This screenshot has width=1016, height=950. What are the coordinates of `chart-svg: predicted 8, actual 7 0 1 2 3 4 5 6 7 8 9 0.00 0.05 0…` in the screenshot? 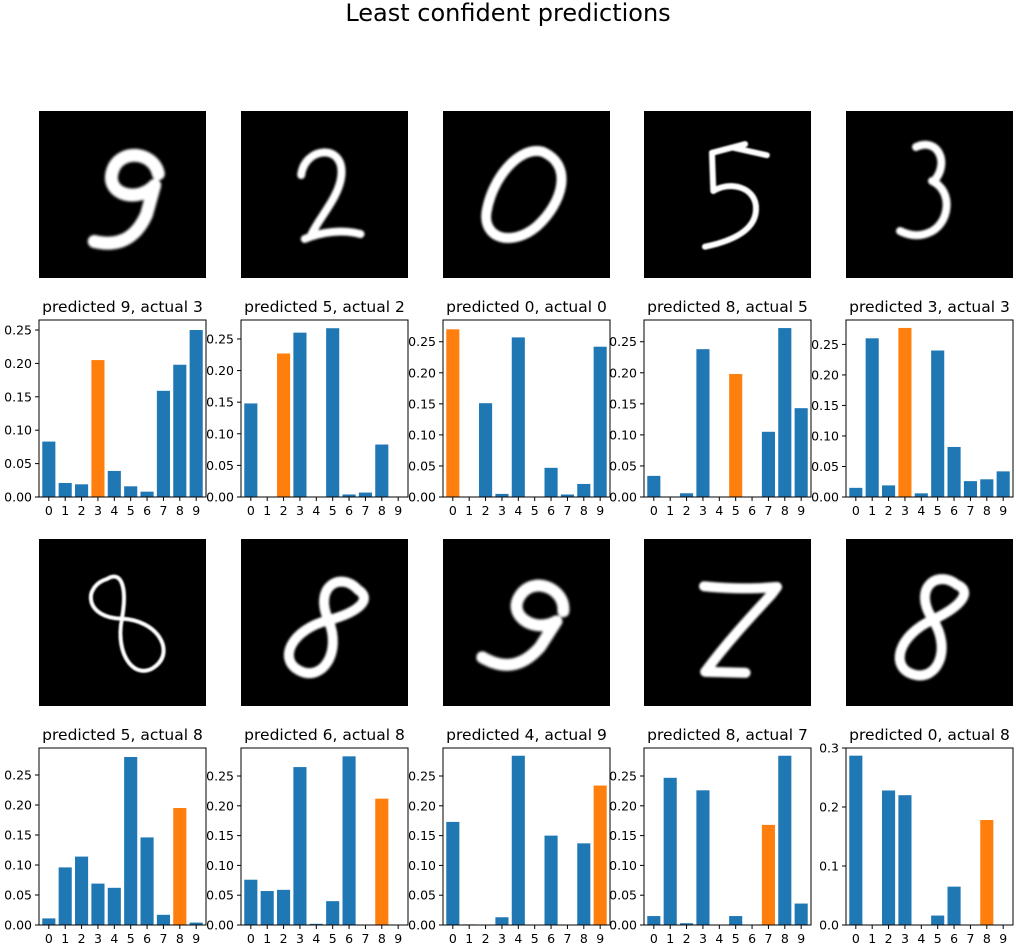 It's located at (710, 836).